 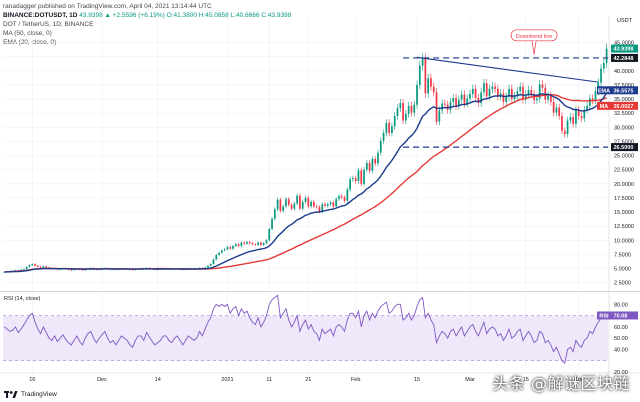 I want to click on last-price-tag-value-box, so click(x=624, y=48).